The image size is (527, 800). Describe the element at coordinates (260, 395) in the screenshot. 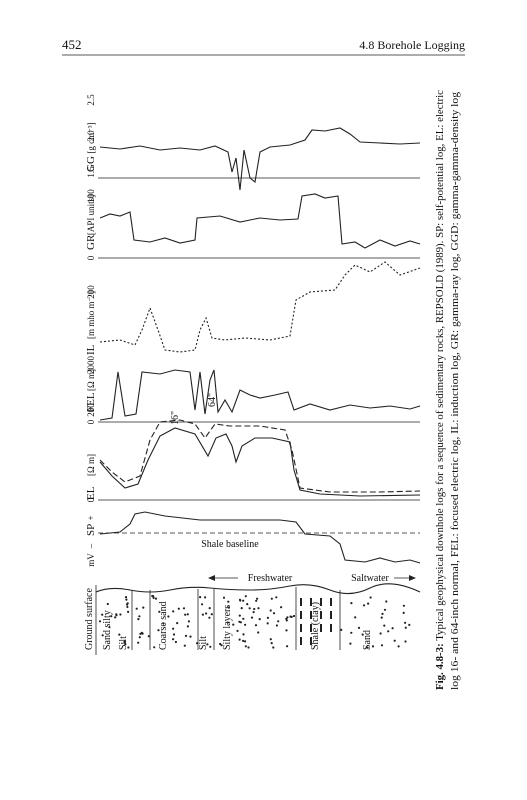

I see `fel-log` at that location.